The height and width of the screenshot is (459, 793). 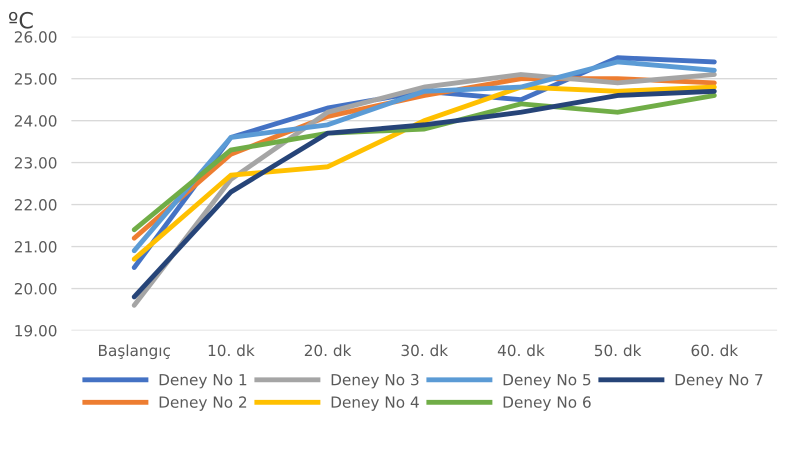 What do you see at coordinates (35, 330) in the screenshot?
I see `y-tick-label: 19.00` at bounding box center [35, 330].